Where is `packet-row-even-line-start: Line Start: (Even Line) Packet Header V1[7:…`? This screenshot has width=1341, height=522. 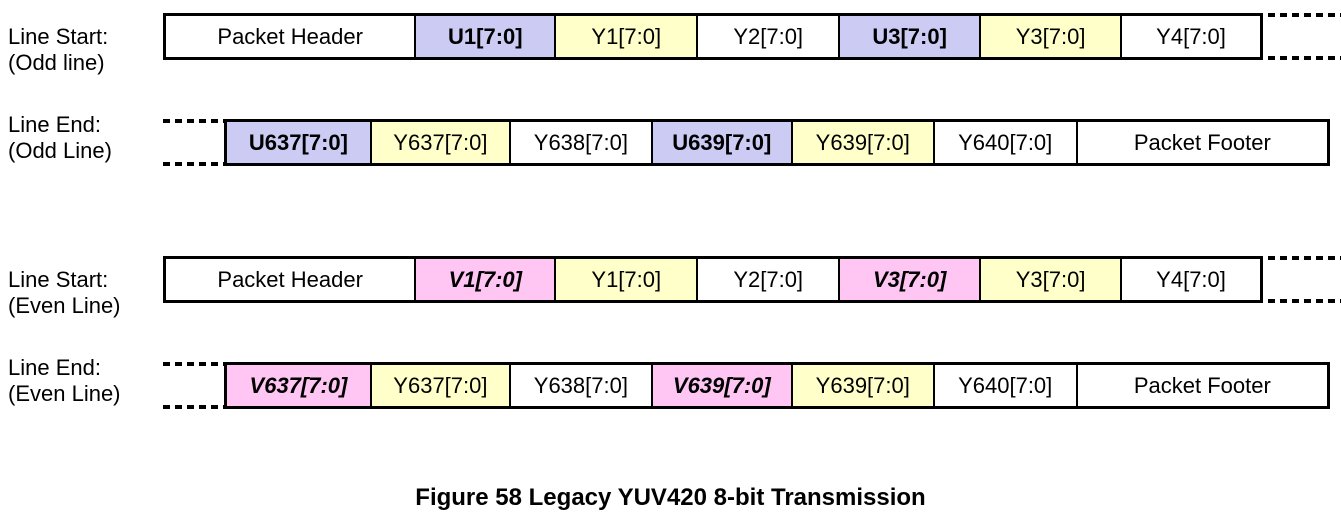 packet-row-even-line-start: Line Start: (Even Line) Packet Header V1[7:… is located at coordinates (670, 287).